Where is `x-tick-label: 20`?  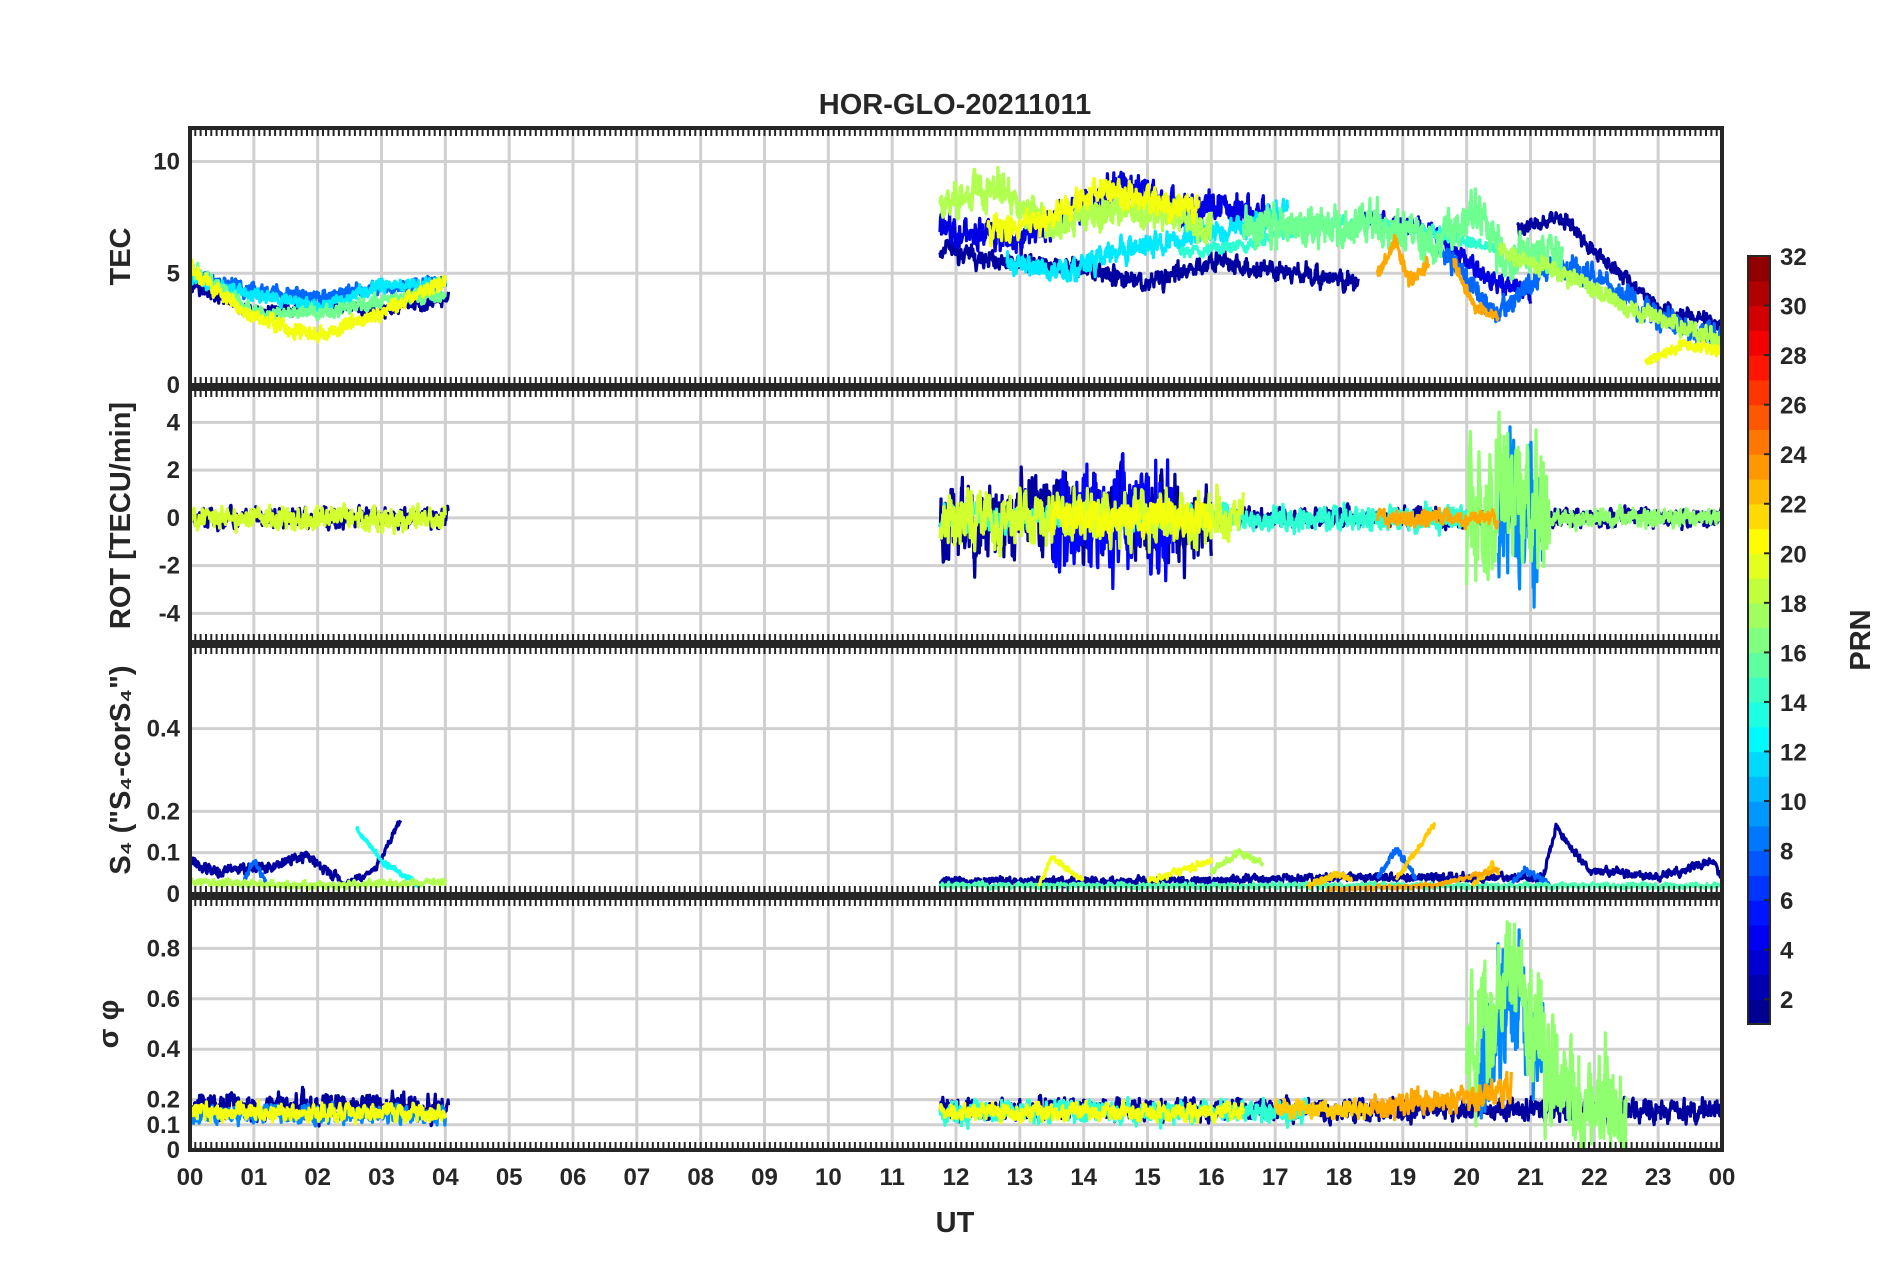
x-tick-label: 20 is located at coordinates (1466, 1177).